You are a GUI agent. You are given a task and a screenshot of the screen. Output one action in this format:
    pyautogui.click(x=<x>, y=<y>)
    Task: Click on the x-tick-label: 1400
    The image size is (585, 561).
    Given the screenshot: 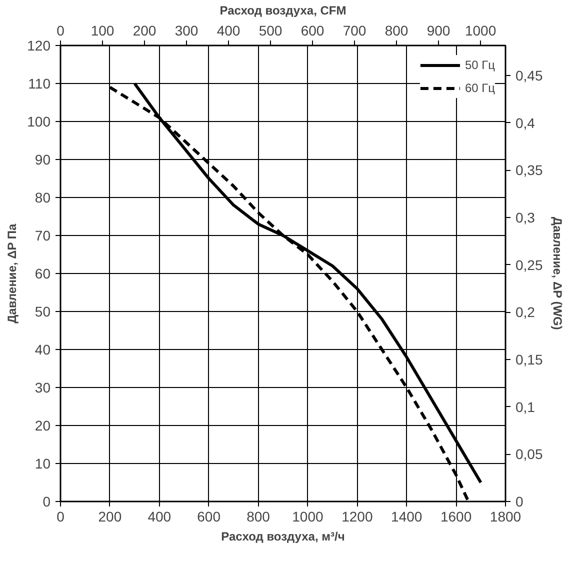 What is the action you would take?
    pyautogui.click(x=406, y=516)
    